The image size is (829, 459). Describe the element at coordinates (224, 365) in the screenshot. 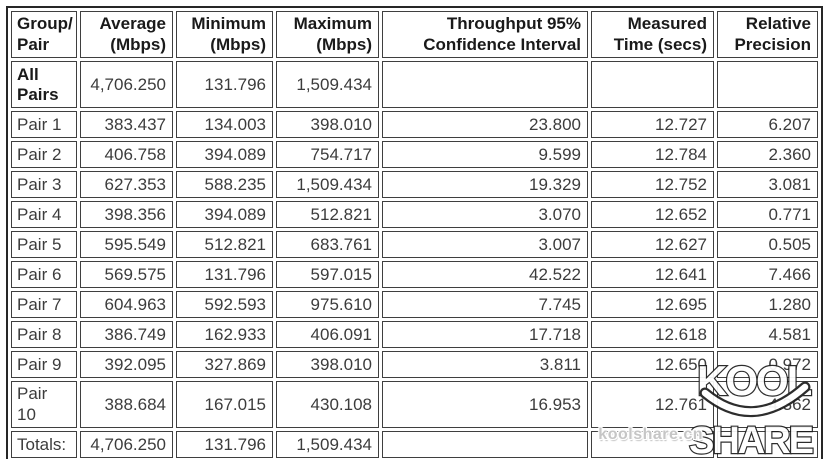

I see `cell-min: 327.869` at that location.